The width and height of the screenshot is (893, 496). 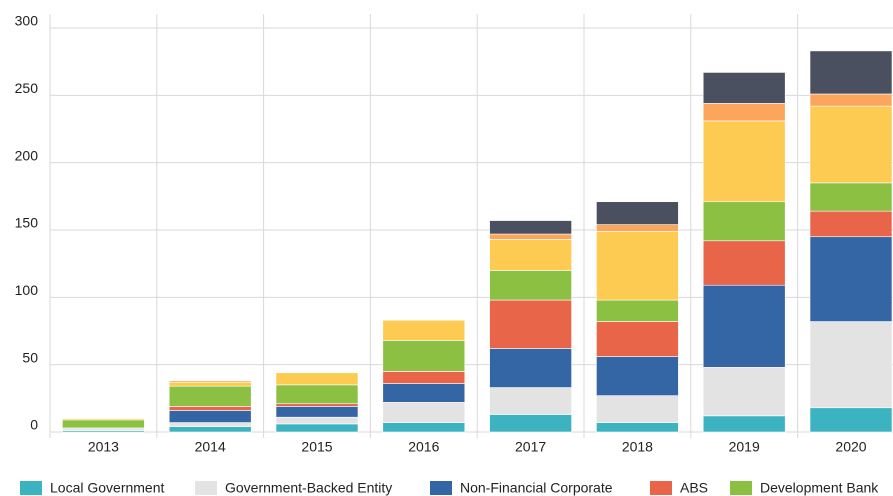 What do you see at coordinates (34, 425) in the screenshot?
I see `y-tick-label: 0` at bounding box center [34, 425].